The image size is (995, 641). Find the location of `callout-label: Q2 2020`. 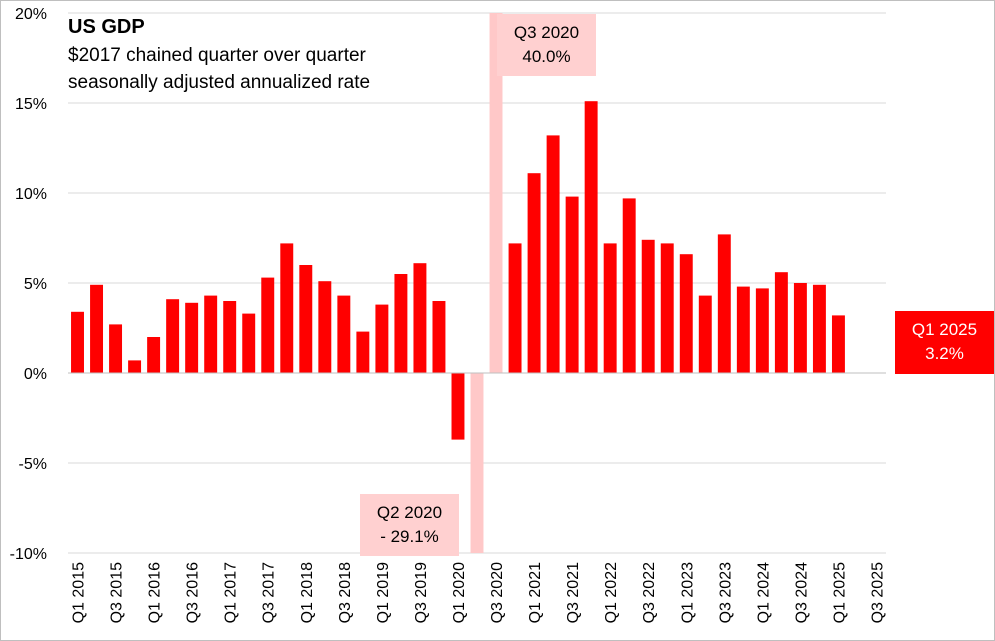

callout-label: Q2 2020 is located at coordinates (409, 512).